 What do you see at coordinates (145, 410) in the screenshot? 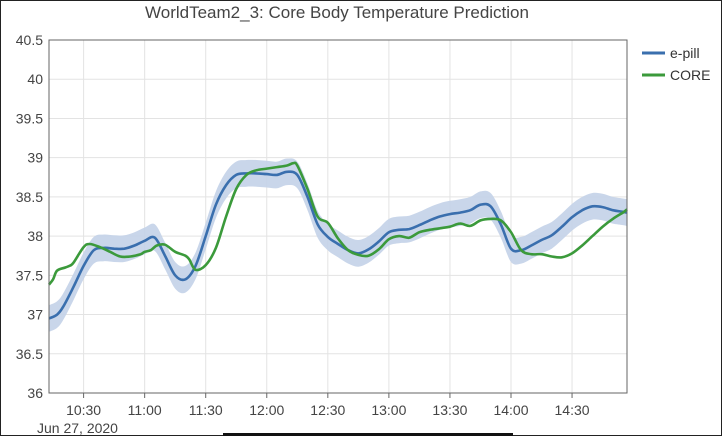
I see `x-tick-label: 11:00` at bounding box center [145, 410].